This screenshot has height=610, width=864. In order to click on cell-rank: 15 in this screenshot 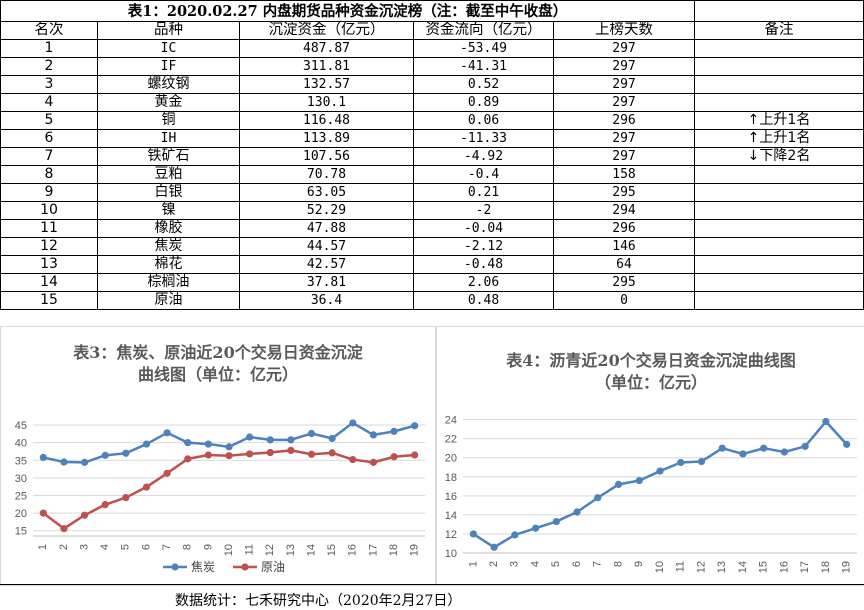, I will do `click(49, 300)`.